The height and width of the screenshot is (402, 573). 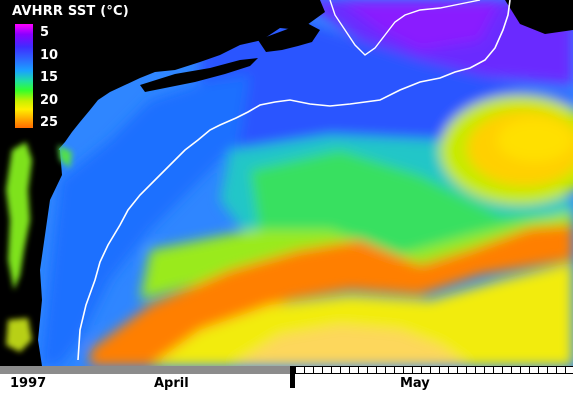 What do you see at coordinates (24, 76) in the screenshot?
I see `sst-colorbar` at bounding box center [24, 76].